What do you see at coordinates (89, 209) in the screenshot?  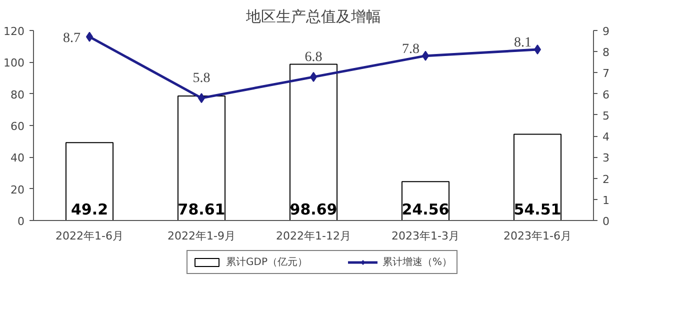 I see `data-label: 49.2` at bounding box center [89, 209].